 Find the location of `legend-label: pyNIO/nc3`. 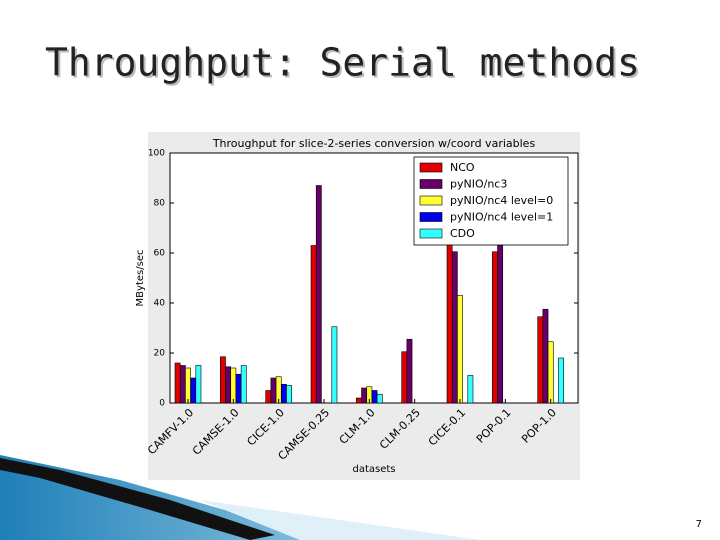

legend-label: pyNIO/nc3 is located at coordinates (478, 184).